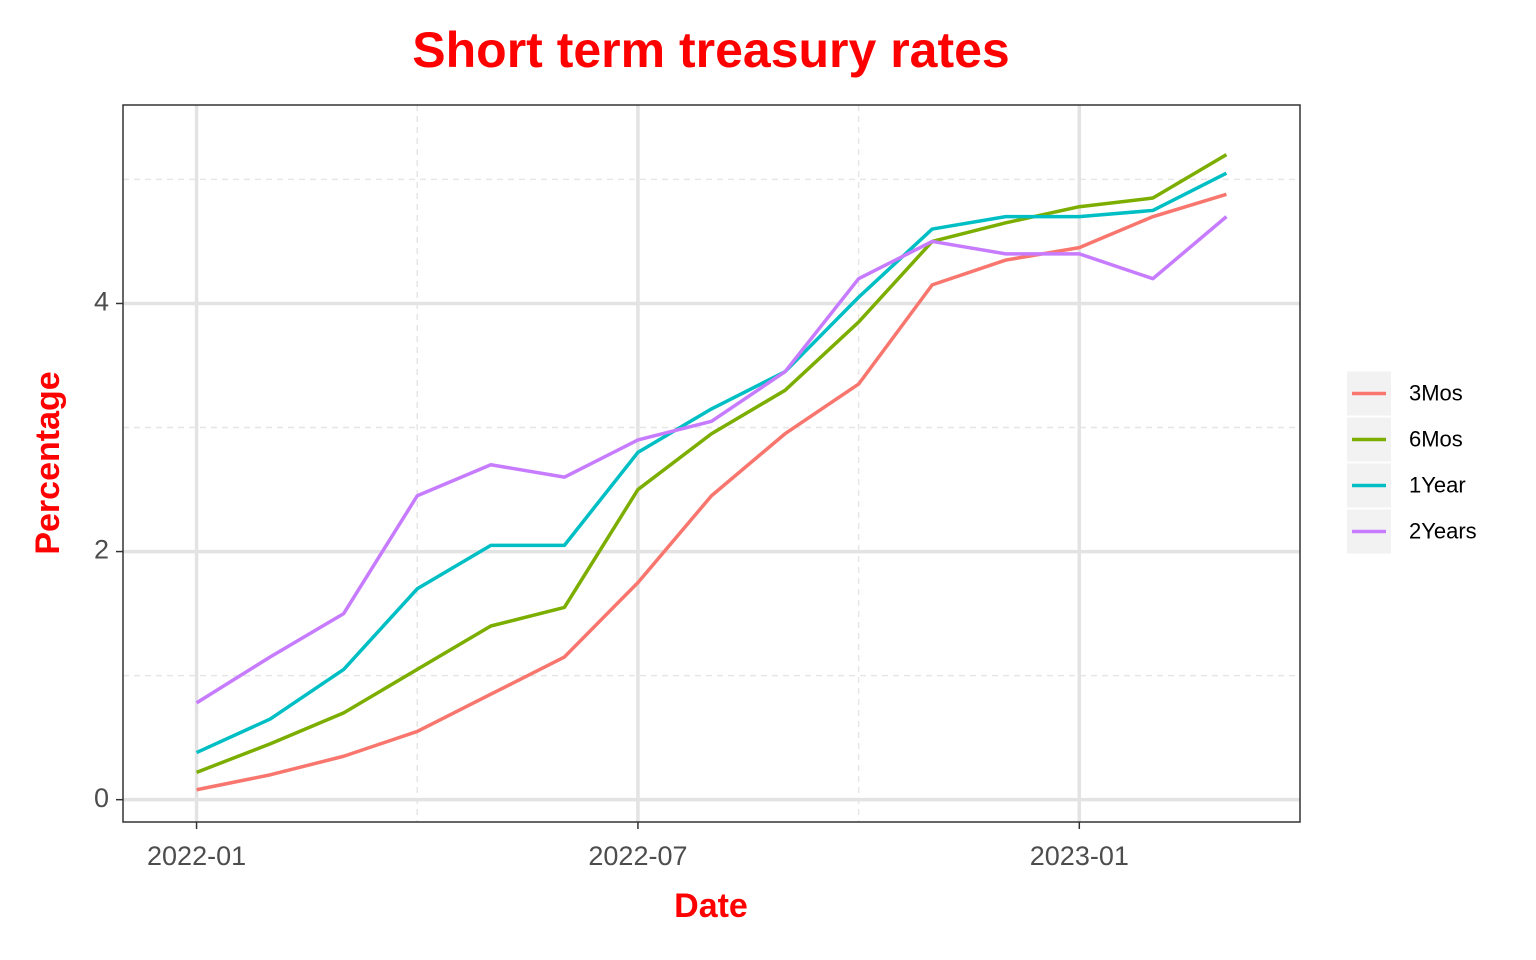 The width and height of the screenshot is (1536, 960). What do you see at coordinates (1443, 530) in the screenshot?
I see `legend-label: 2Years` at bounding box center [1443, 530].